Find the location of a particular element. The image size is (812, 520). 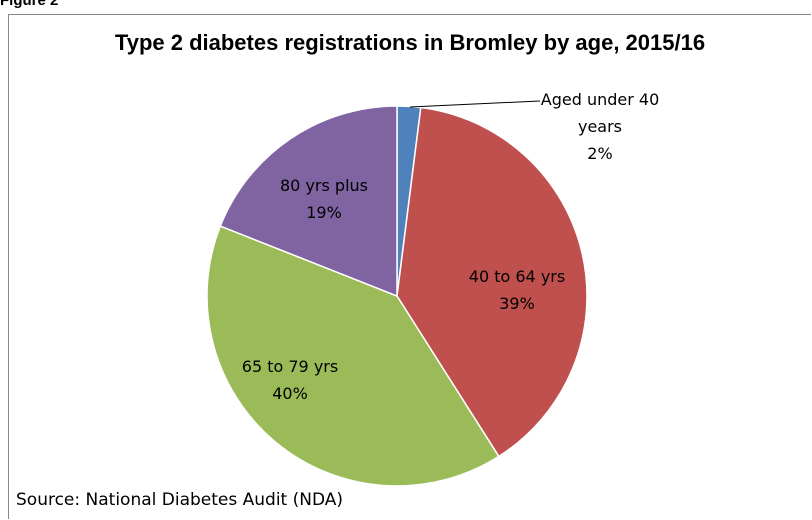

slice-label: Aged under 40 years 2% is located at coordinates (600, 126).